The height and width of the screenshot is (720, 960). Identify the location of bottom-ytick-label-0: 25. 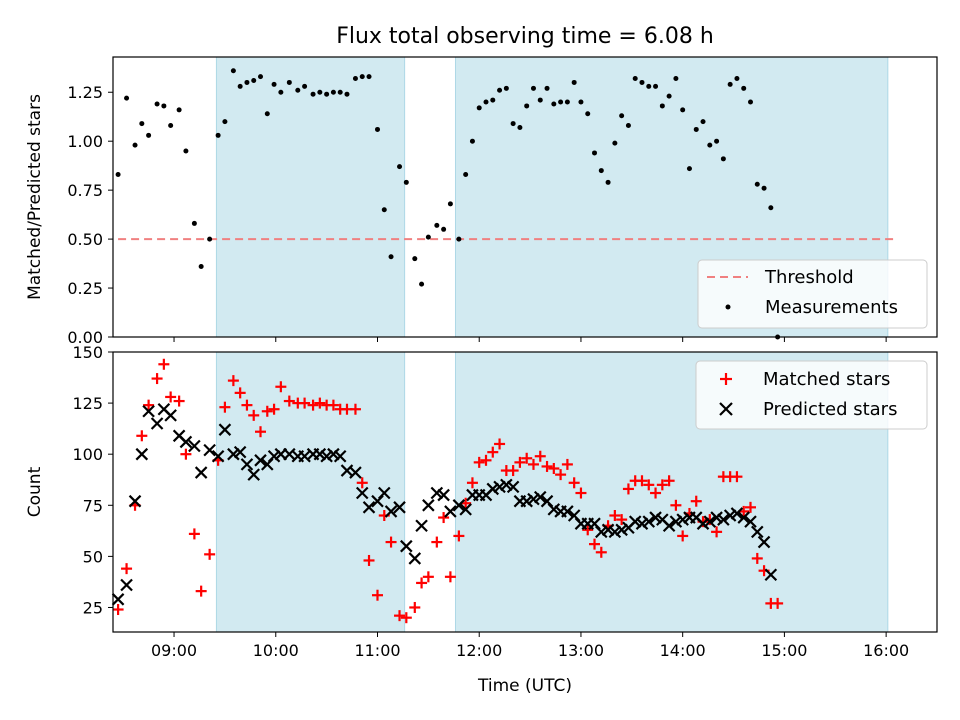
(93, 607).